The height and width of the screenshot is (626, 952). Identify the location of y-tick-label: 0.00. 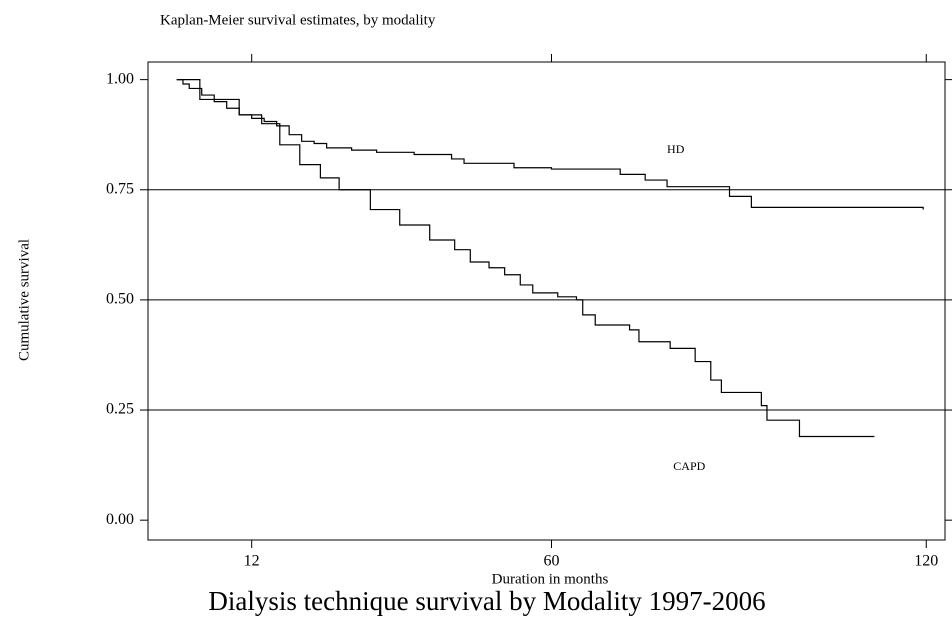
(120, 519).